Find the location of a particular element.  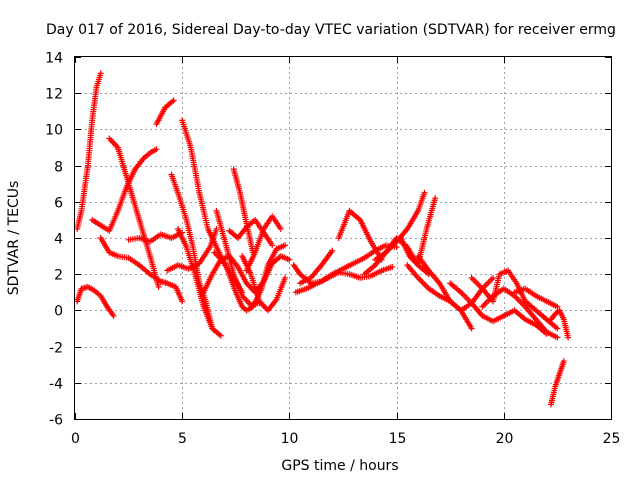

y-tick-label: 6 is located at coordinates (58, 204).